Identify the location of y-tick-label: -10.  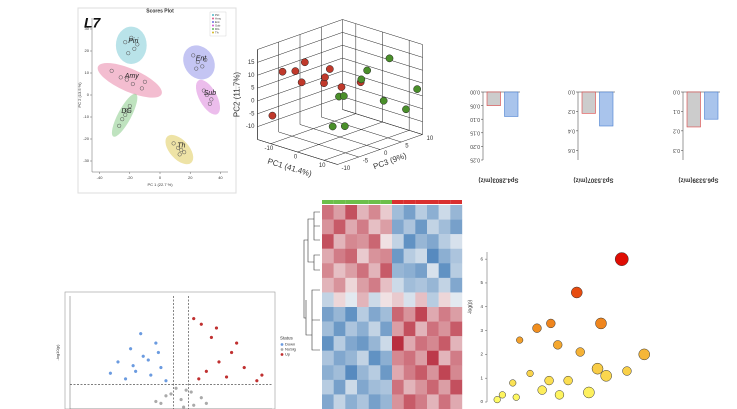
(250, 127).